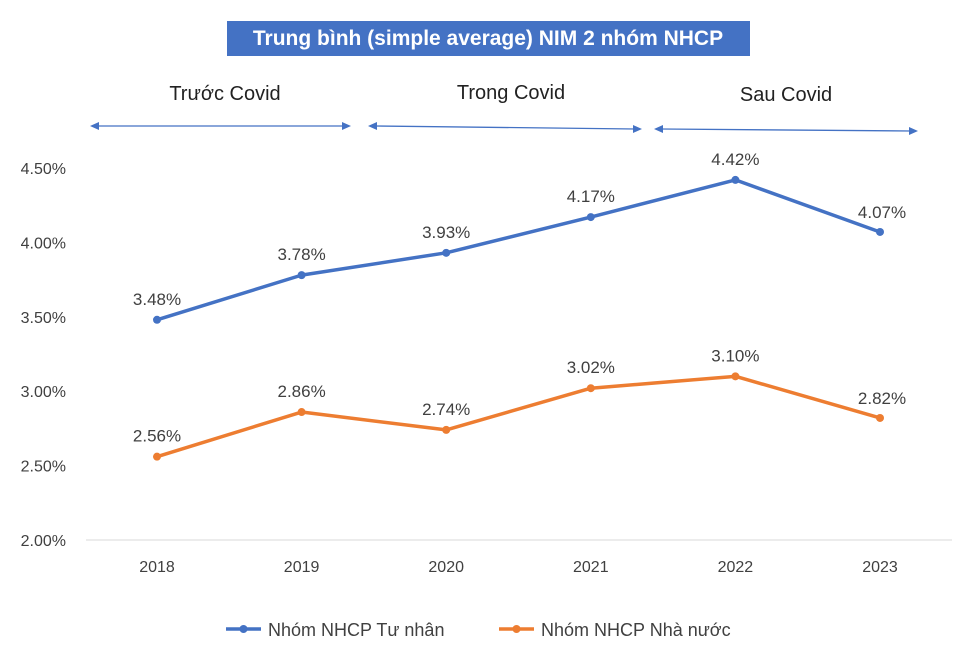 This screenshot has width=975, height=650. What do you see at coordinates (636, 630) in the screenshot?
I see `legend-label-state: Nhóm NHCP Nhà nước` at bounding box center [636, 630].